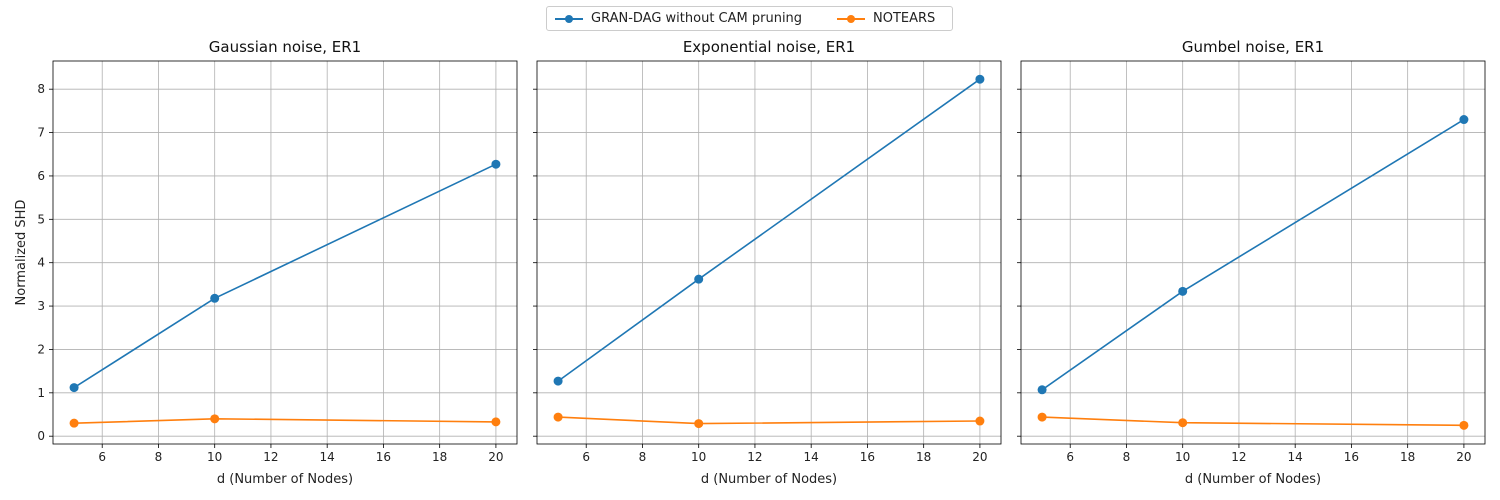 This screenshot has height=500, width=1500. I want to click on legend-entry-notears: NOTEARS, so click(886, 18).